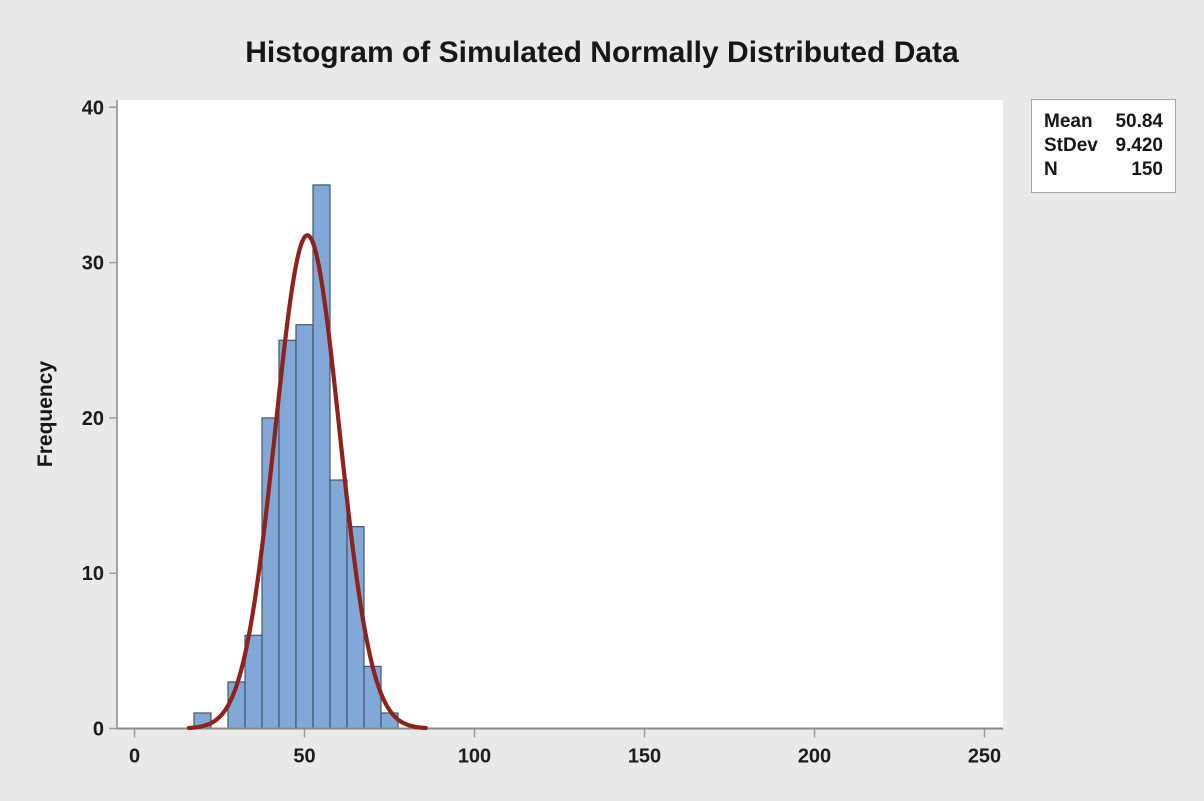  What do you see at coordinates (1139, 145) in the screenshot?
I see `legend-value-stdev: 9.420` at bounding box center [1139, 145].